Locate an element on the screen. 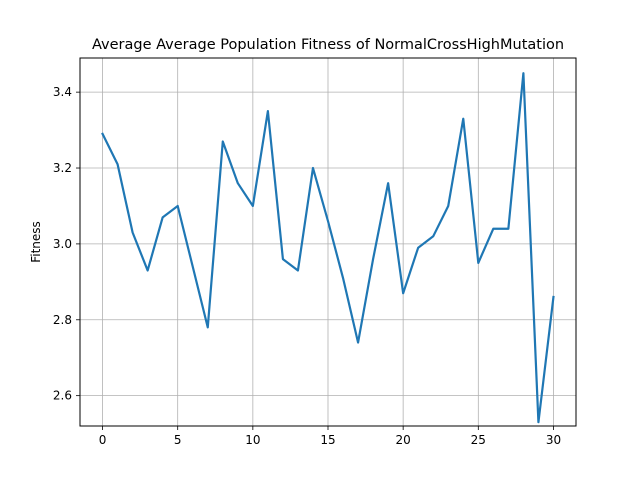 This screenshot has width=640, height=480. y-axis-label: Fitness is located at coordinates (36, 242).